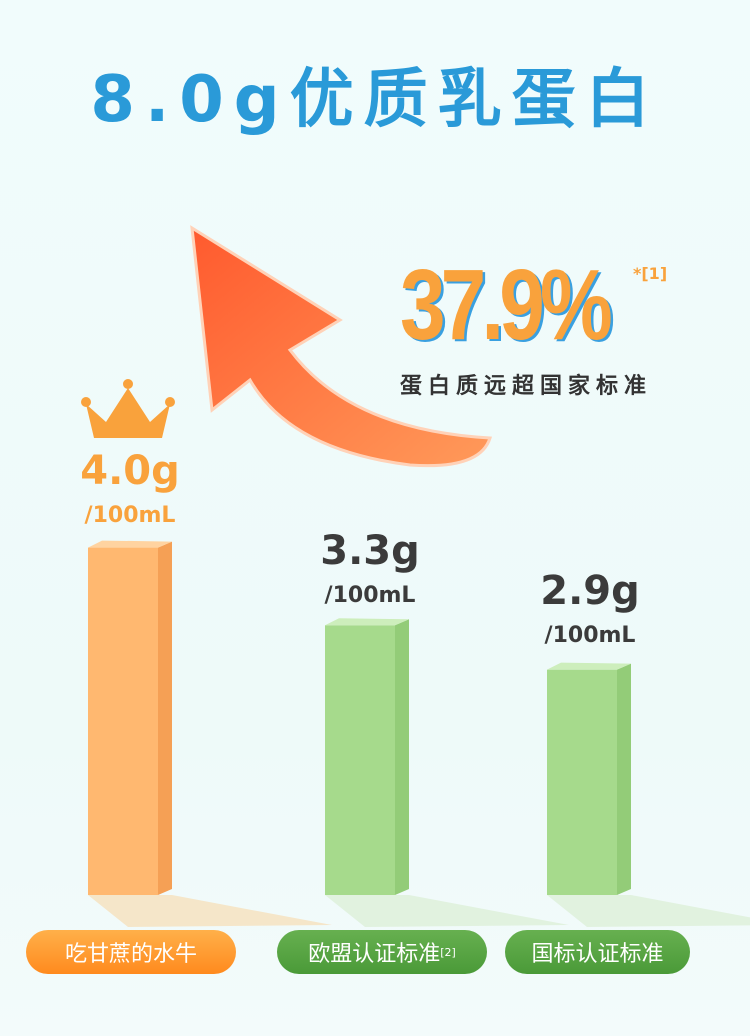 This screenshot has width=750, height=1036. I want to click on category-text: 吃甘蔗的水牛, so click(130, 954).